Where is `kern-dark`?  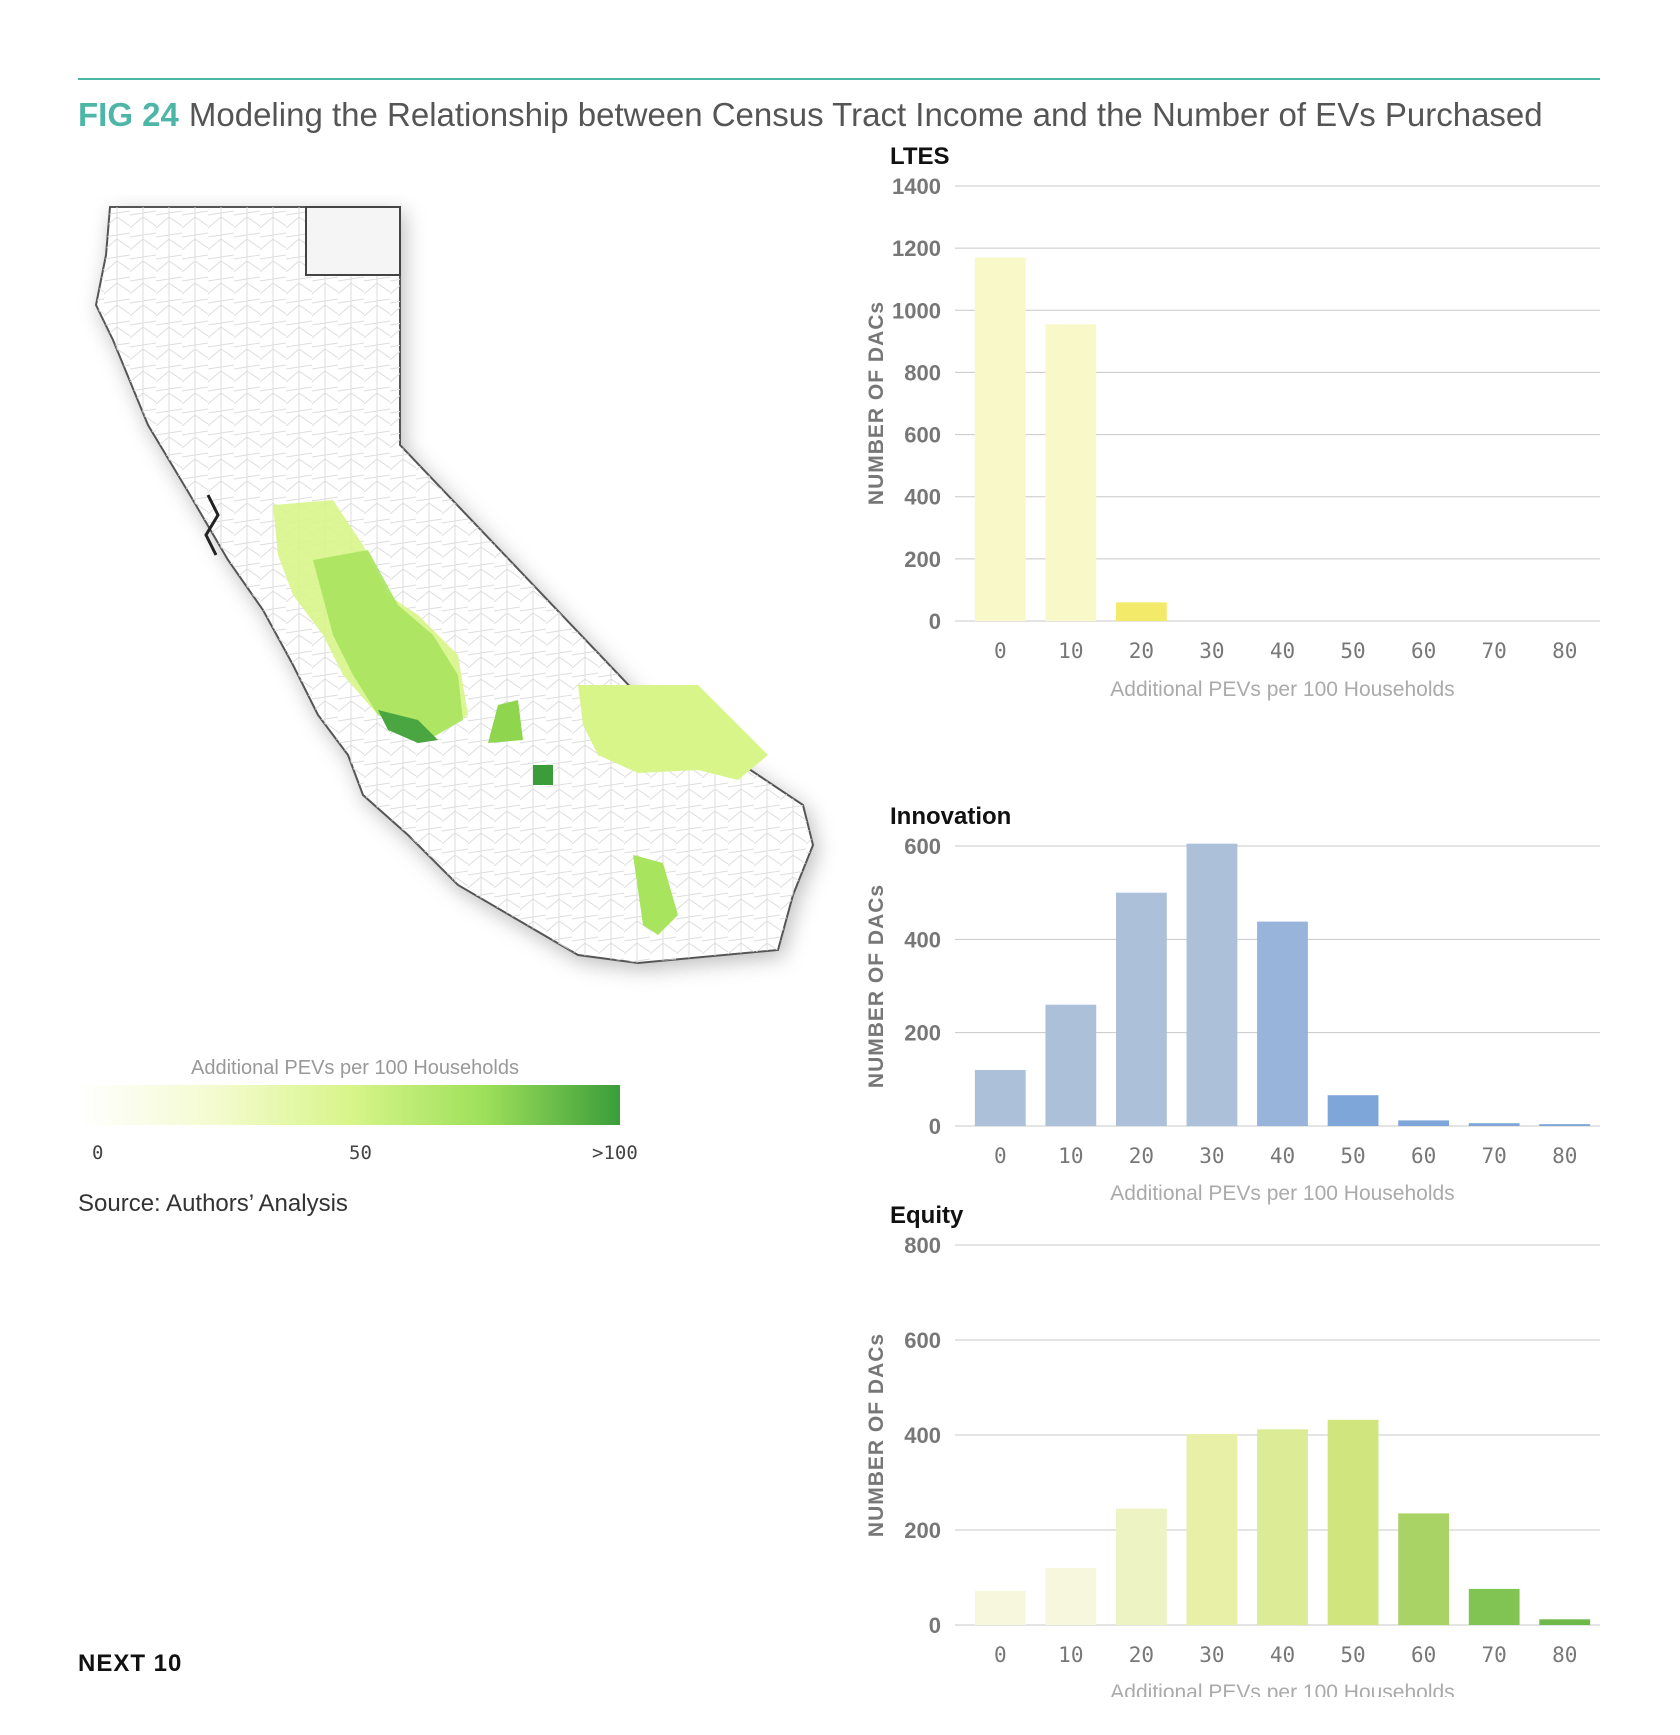
kern-dark is located at coordinates (408, 726).